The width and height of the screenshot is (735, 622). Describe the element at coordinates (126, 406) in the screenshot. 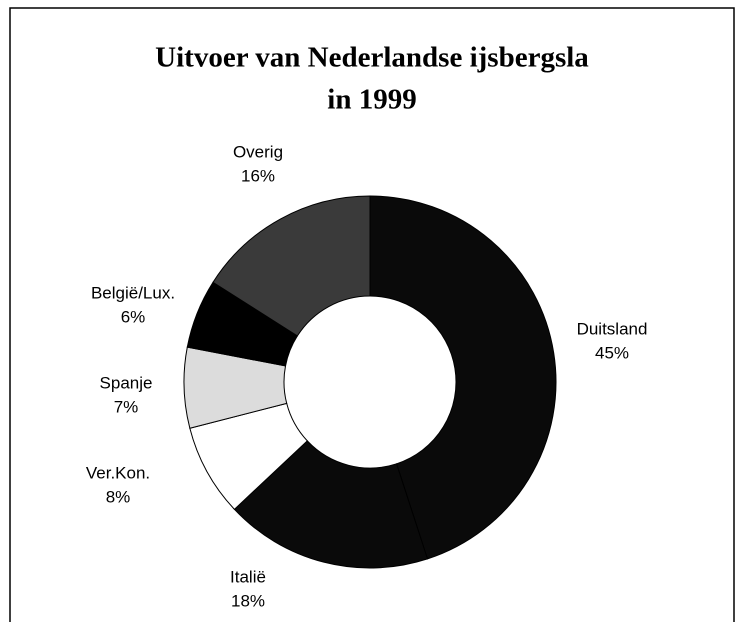

I see `slice-value-label: 7%` at that location.